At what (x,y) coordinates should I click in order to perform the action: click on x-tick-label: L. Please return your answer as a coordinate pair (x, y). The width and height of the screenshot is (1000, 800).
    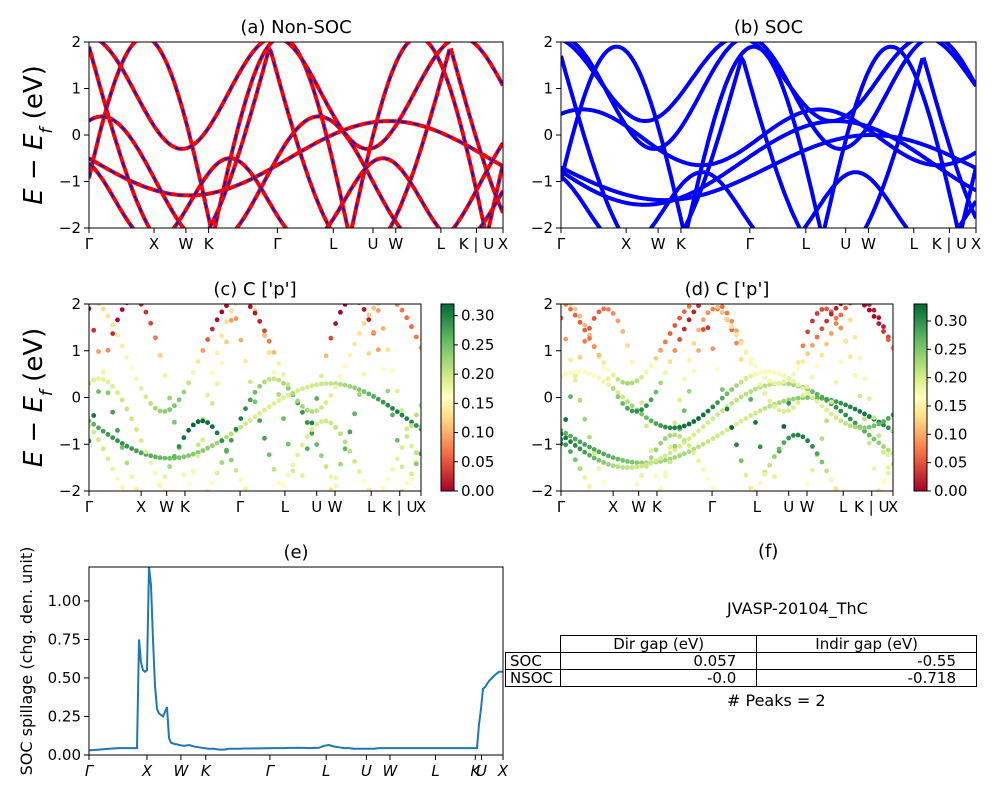
    Looking at the image, I should click on (757, 507).